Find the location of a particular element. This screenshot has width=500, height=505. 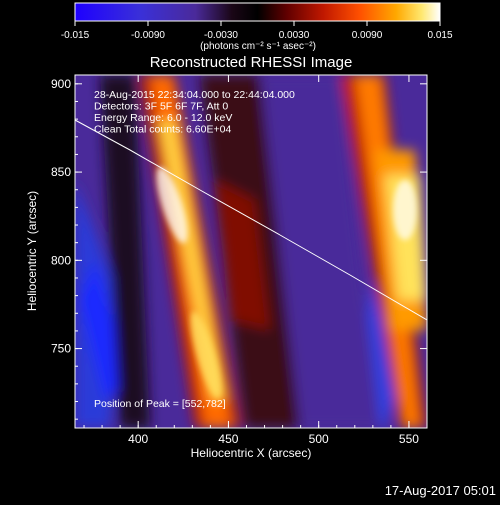

colorbar-units: (photons cm⁻² s⁻¹ asec⁻²) is located at coordinates (258, 46).